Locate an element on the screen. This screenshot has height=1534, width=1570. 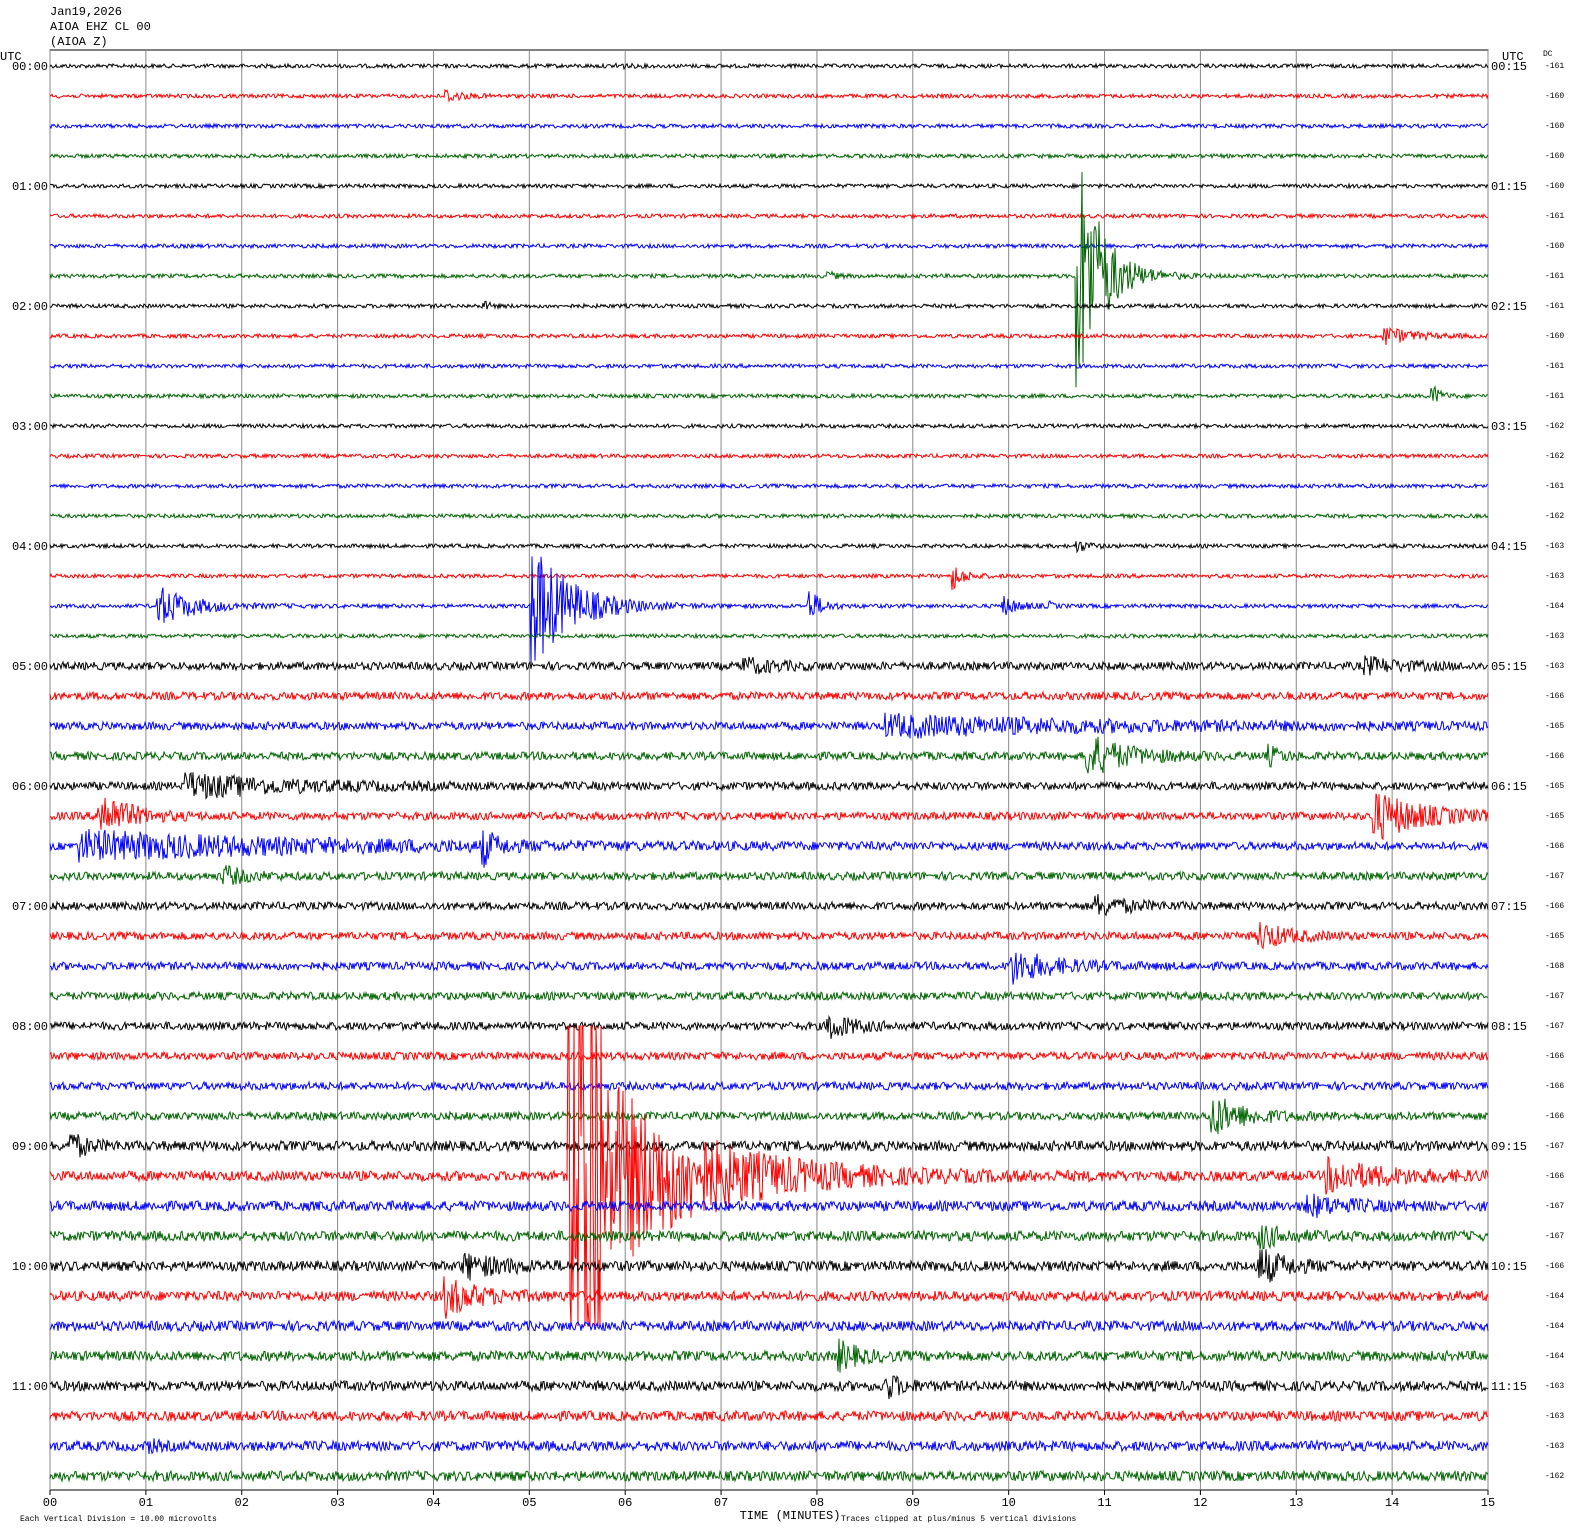
x-tick-label: 12 is located at coordinates (1200, 1503).